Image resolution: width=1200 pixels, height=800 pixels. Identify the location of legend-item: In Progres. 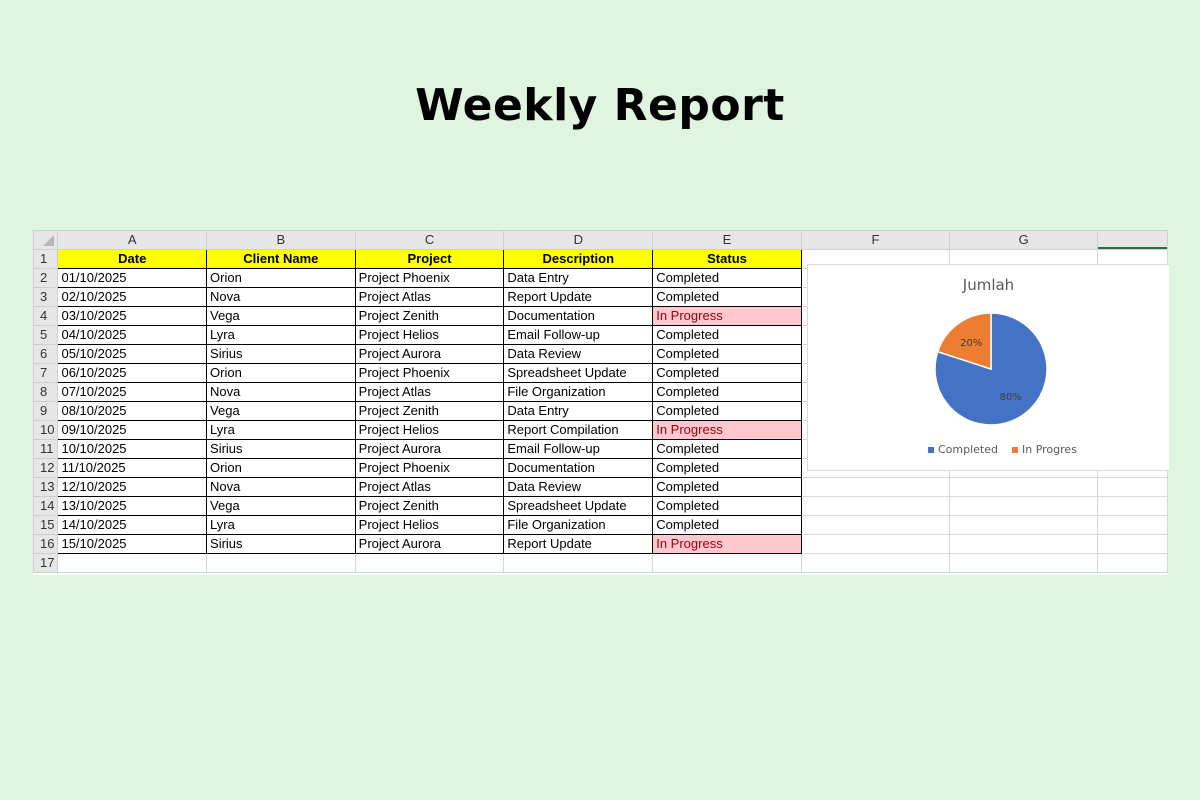
(1044, 449).